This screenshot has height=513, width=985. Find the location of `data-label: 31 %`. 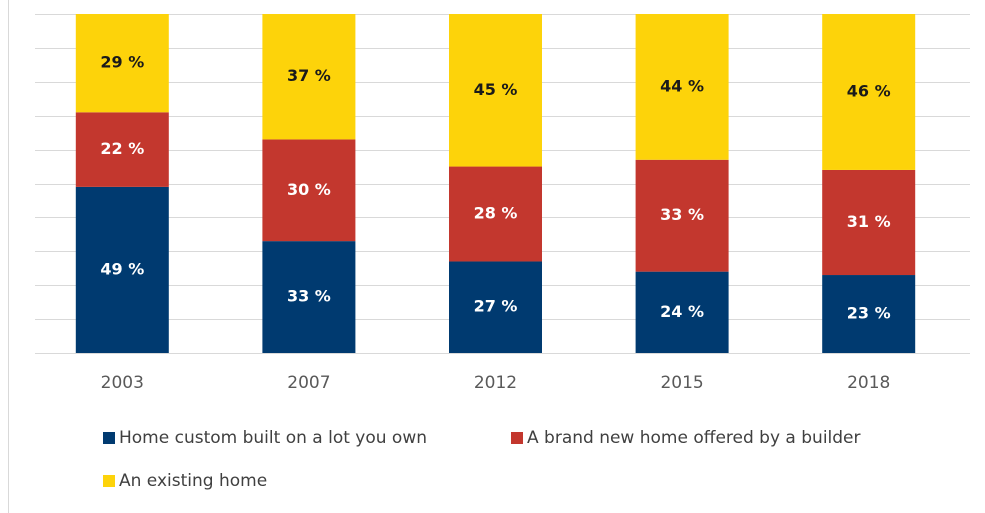

data-label: 31 % is located at coordinates (869, 221).